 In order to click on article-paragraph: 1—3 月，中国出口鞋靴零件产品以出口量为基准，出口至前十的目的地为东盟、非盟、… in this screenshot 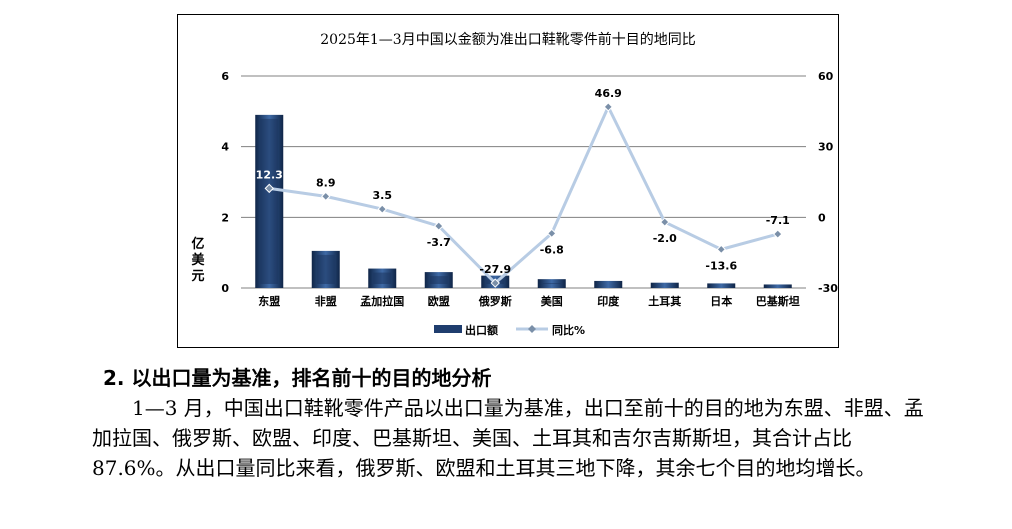, I will do `click(508, 438)`.